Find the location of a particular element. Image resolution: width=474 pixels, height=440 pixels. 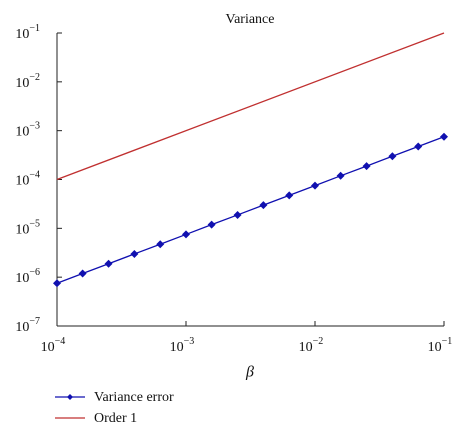

legend-label: Variance error is located at coordinates (134, 397).